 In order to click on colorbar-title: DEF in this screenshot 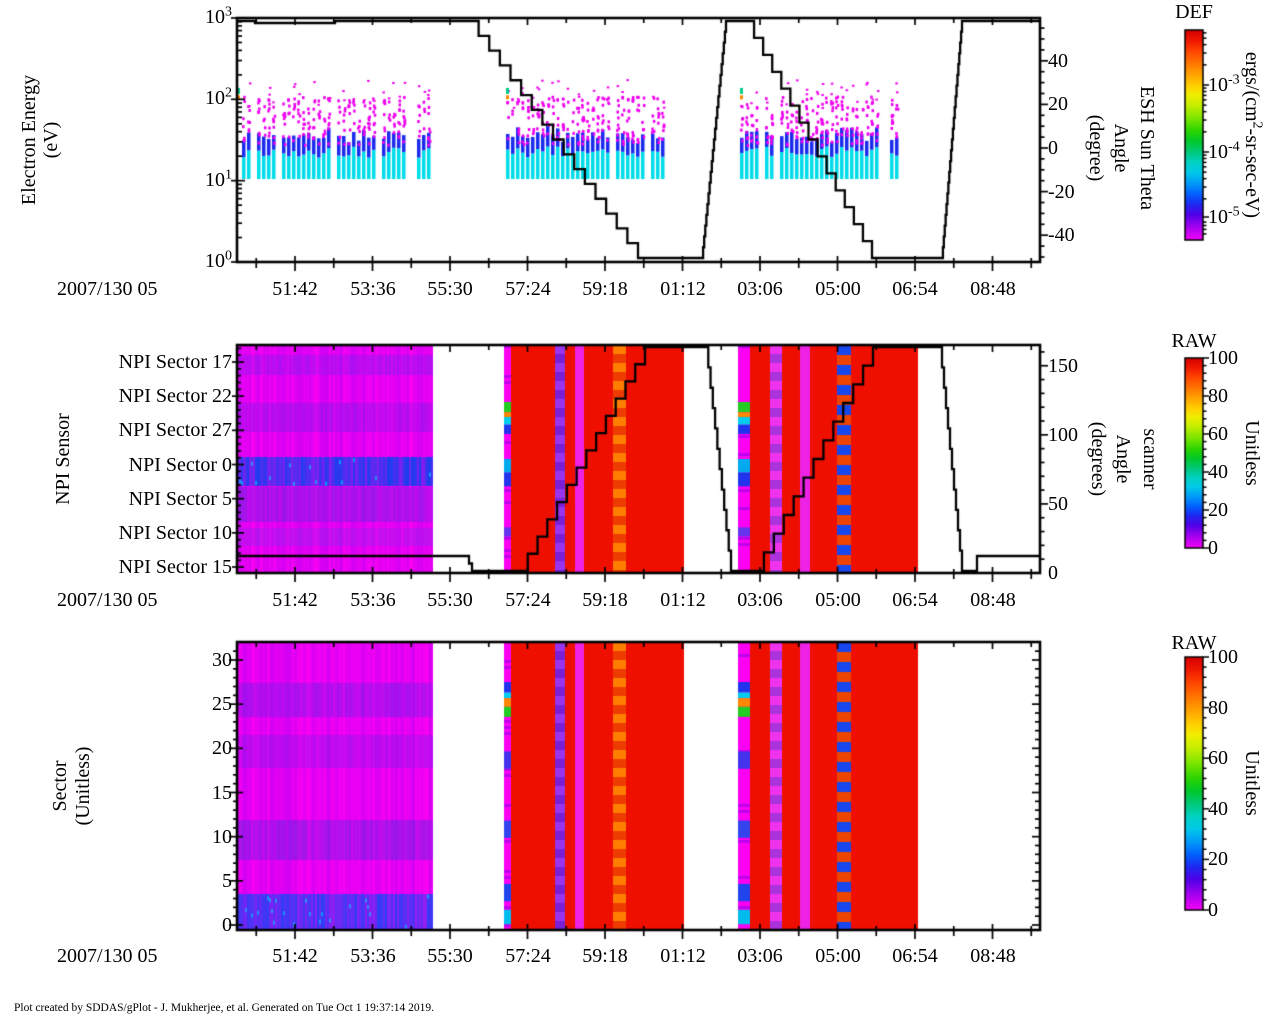, I will do `click(1194, 12)`.